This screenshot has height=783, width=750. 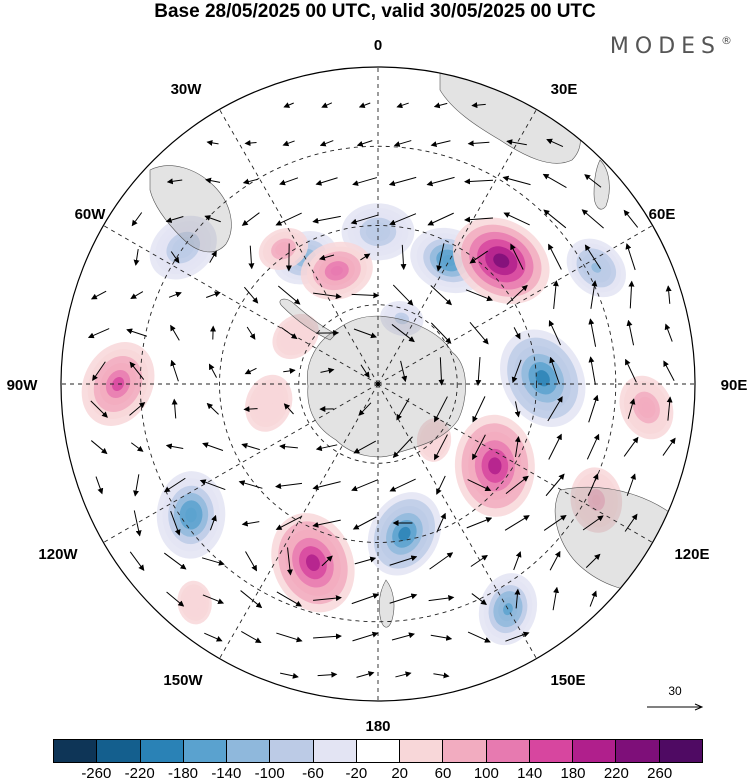 I want to click on antarctica-landmass, so click(x=386, y=386).